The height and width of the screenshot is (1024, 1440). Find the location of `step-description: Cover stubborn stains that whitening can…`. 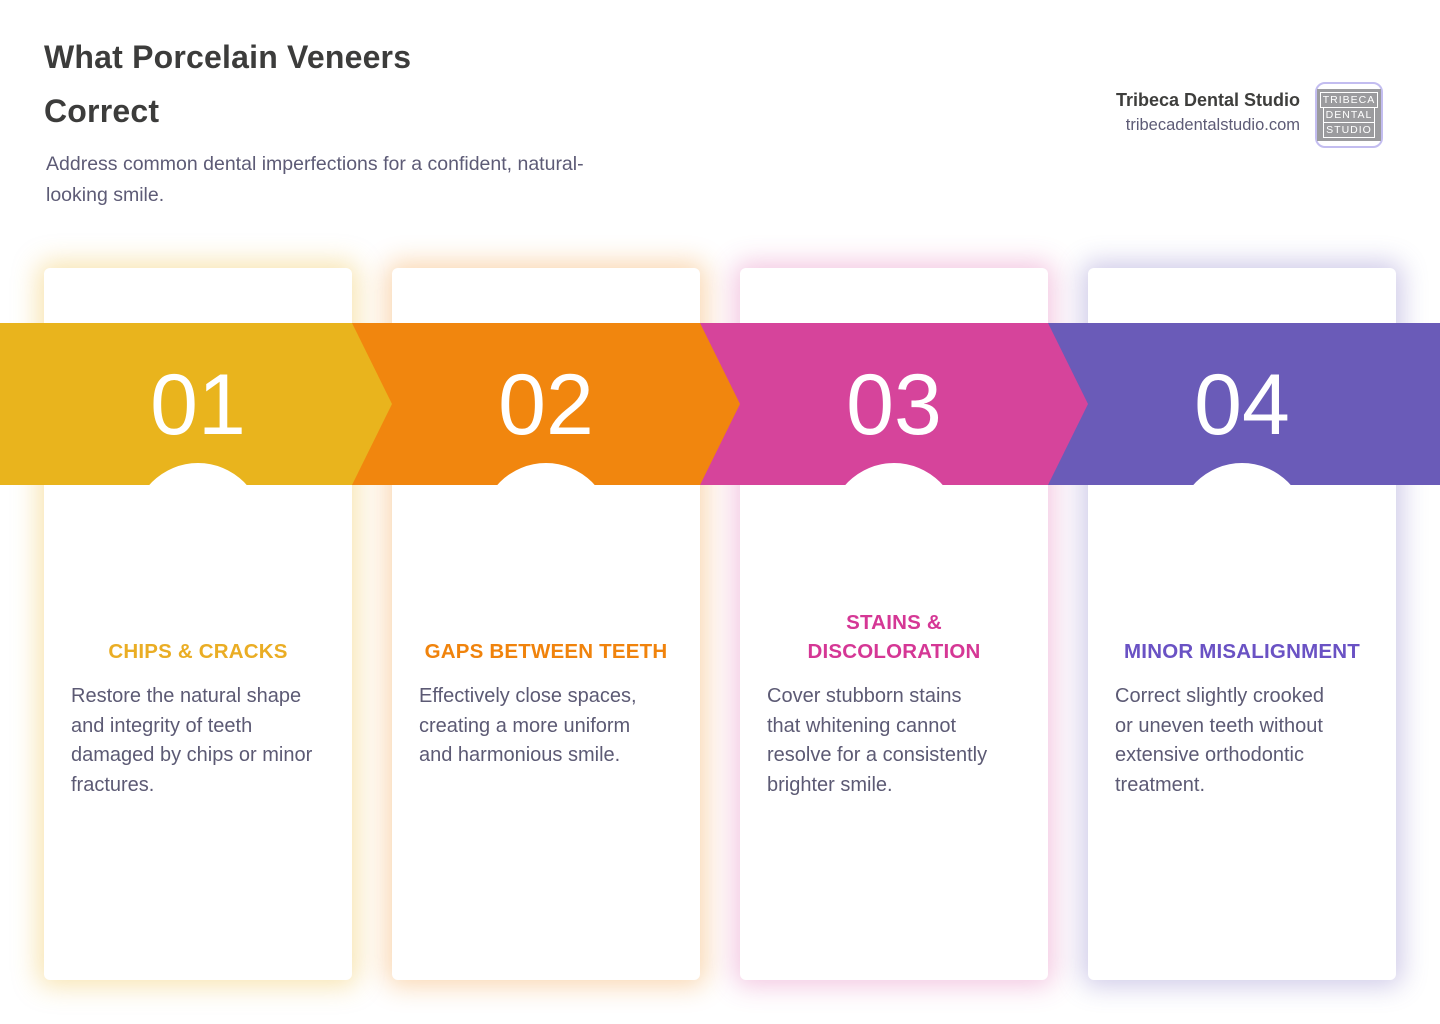

step-description: Cover stubborn stains that whitening can… is located at coordinates (877, 740).